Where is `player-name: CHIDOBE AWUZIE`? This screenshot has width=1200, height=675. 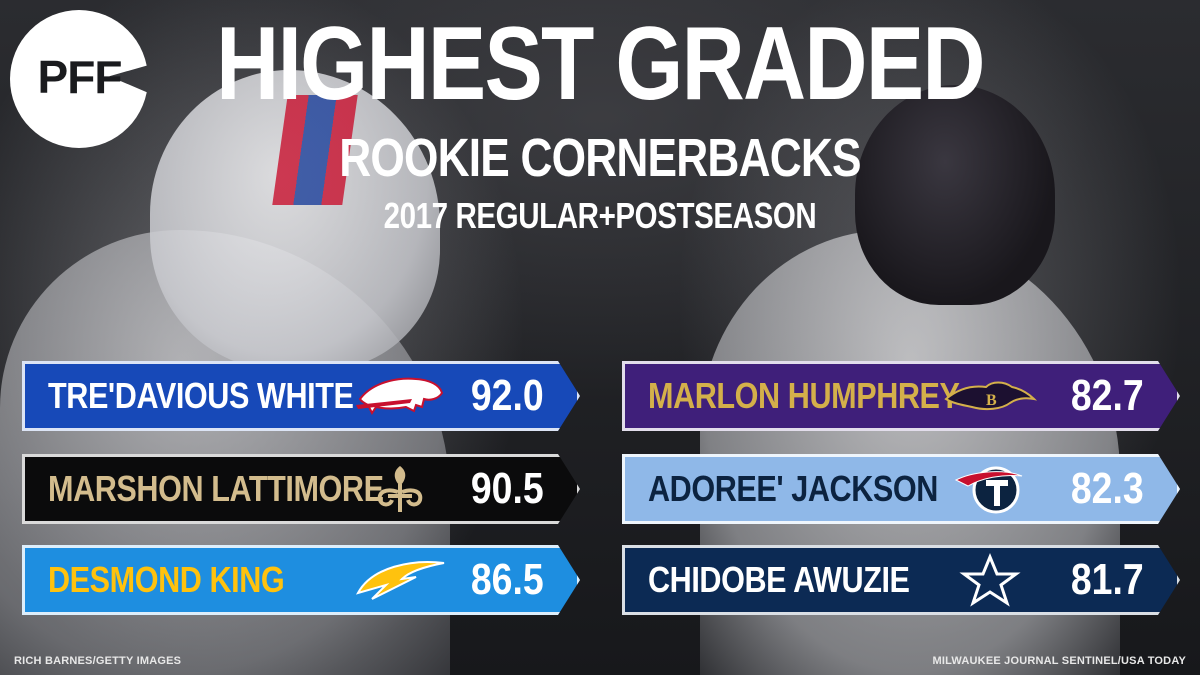 player-name: CHIDOBE AWUZIE is located at coordinates (779, 579).